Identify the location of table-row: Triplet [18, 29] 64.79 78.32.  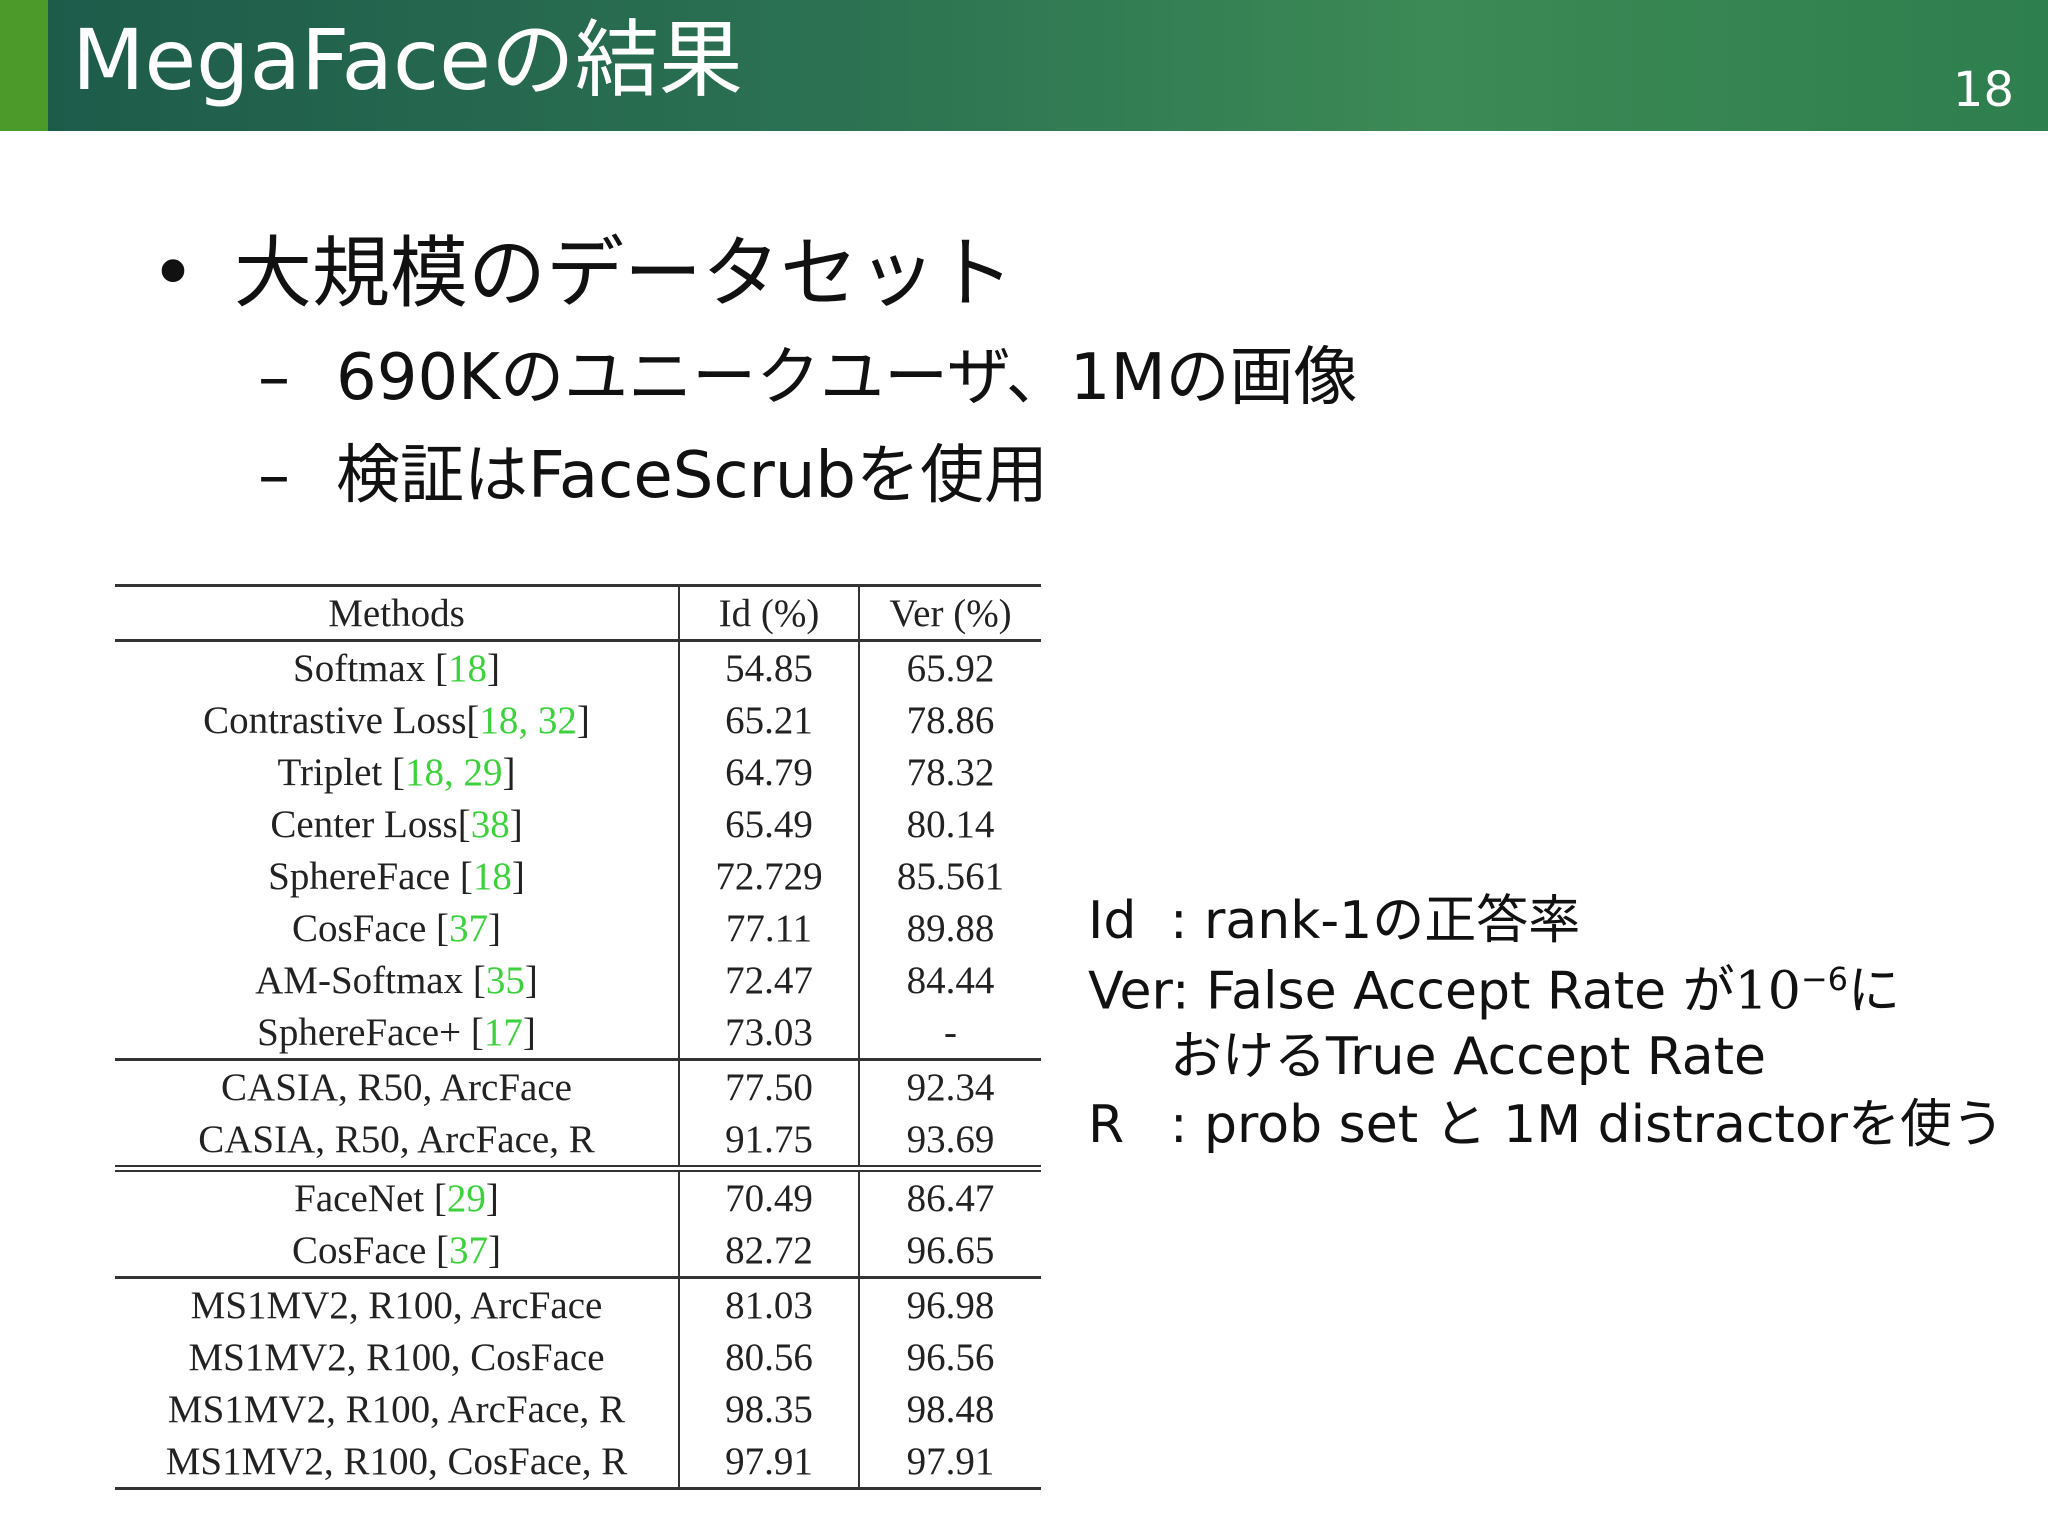
(578, 772).